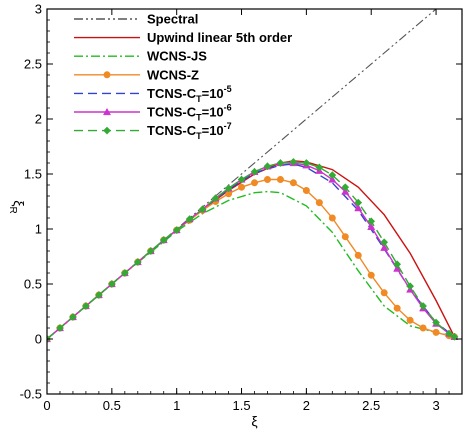  I want to click on x-tick-label: 2, so click(306, 405).